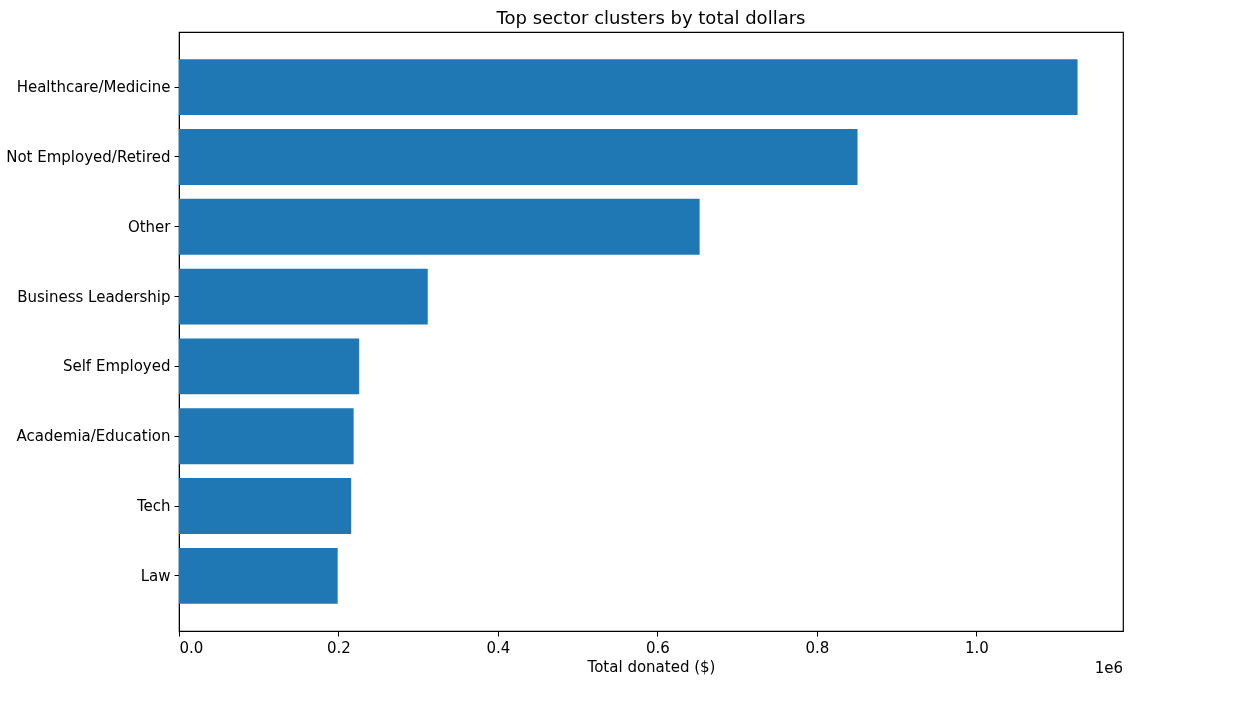 This screenshot has height=719, width=1235. What do you see at coordinates (976, 647) in the screenshot?
I see `x-tick-label: 1.0` at bounding box center [976, 647].